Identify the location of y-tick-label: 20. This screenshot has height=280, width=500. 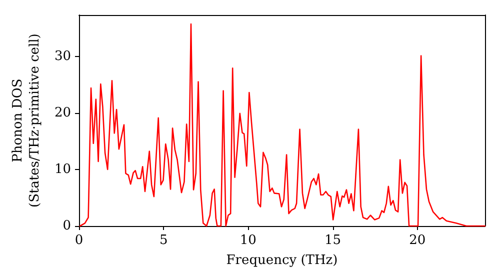
(62, 112).